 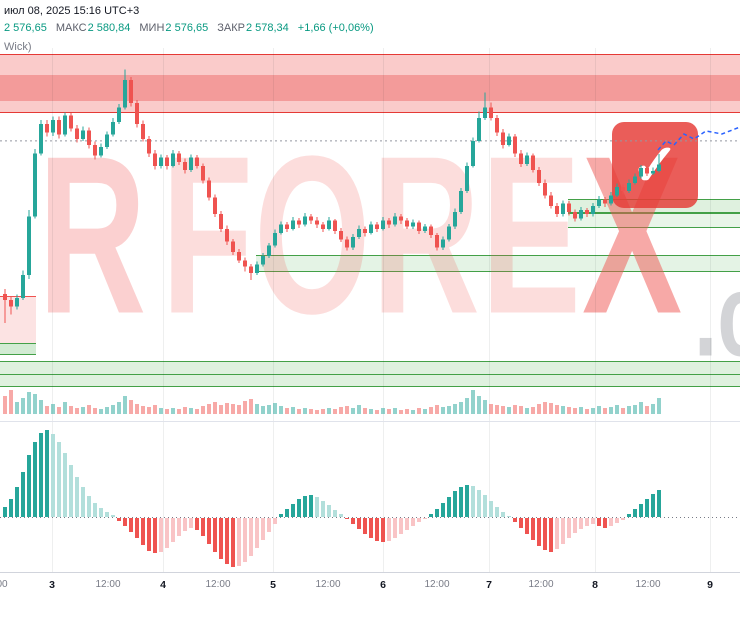 I want to click on low-label: МИН, so click(x=152, y=28).